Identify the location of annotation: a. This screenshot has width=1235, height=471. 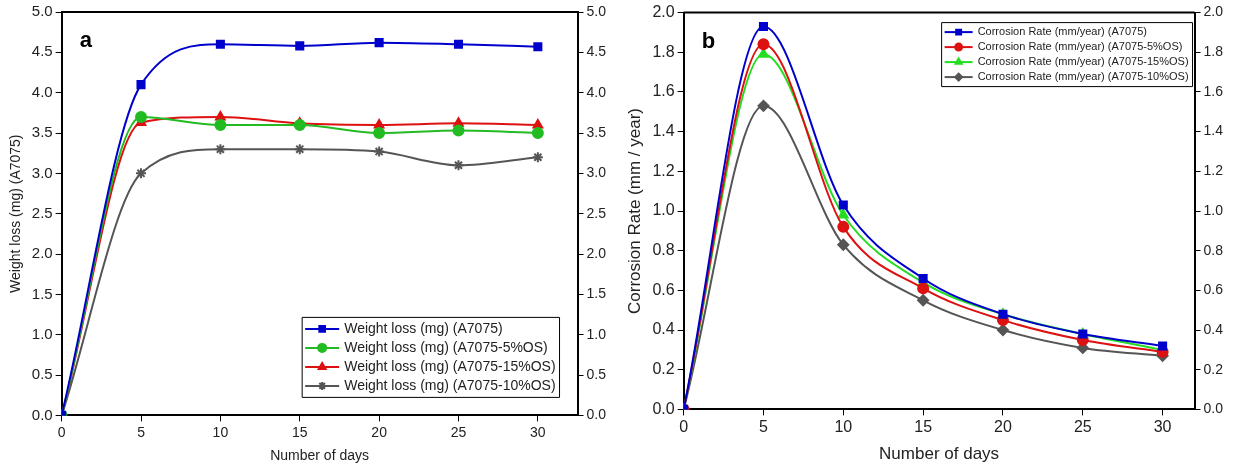
(86, 40).